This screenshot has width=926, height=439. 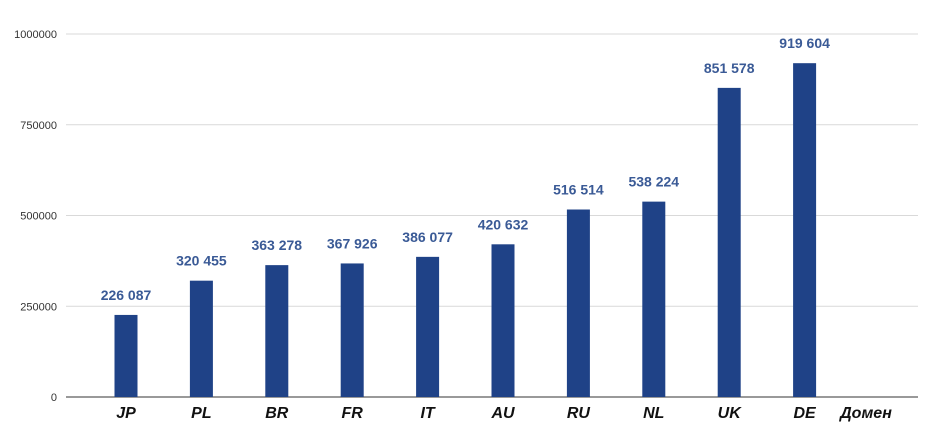 What do you see at coordinates (353, 413) in the screenshot?
I see `x-tick-label: FR` at bounding box center [353, 413].